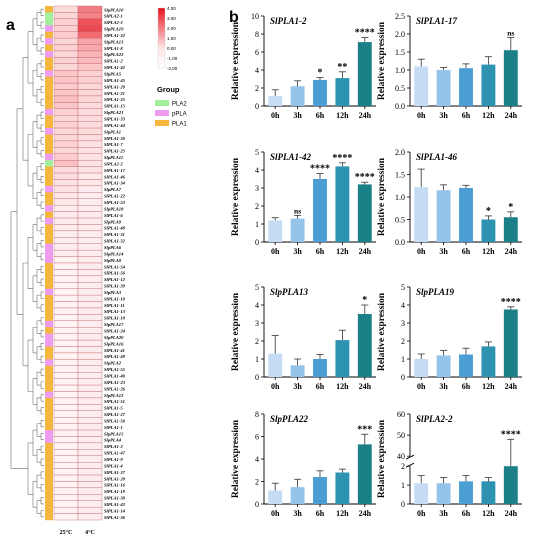 This screenshot has height=544, width=550. Describe the element at coordinates (365, 386) in the screenshot. I see `x-tick-label: 24h` at that location.